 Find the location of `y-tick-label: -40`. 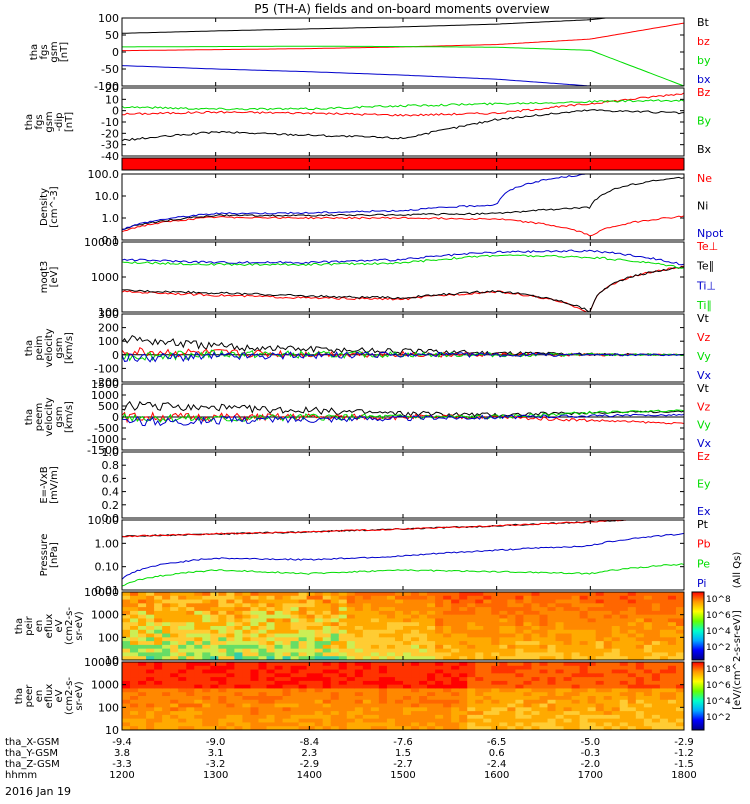

y-tick-label: -40 is located at coordinates (110, 156).